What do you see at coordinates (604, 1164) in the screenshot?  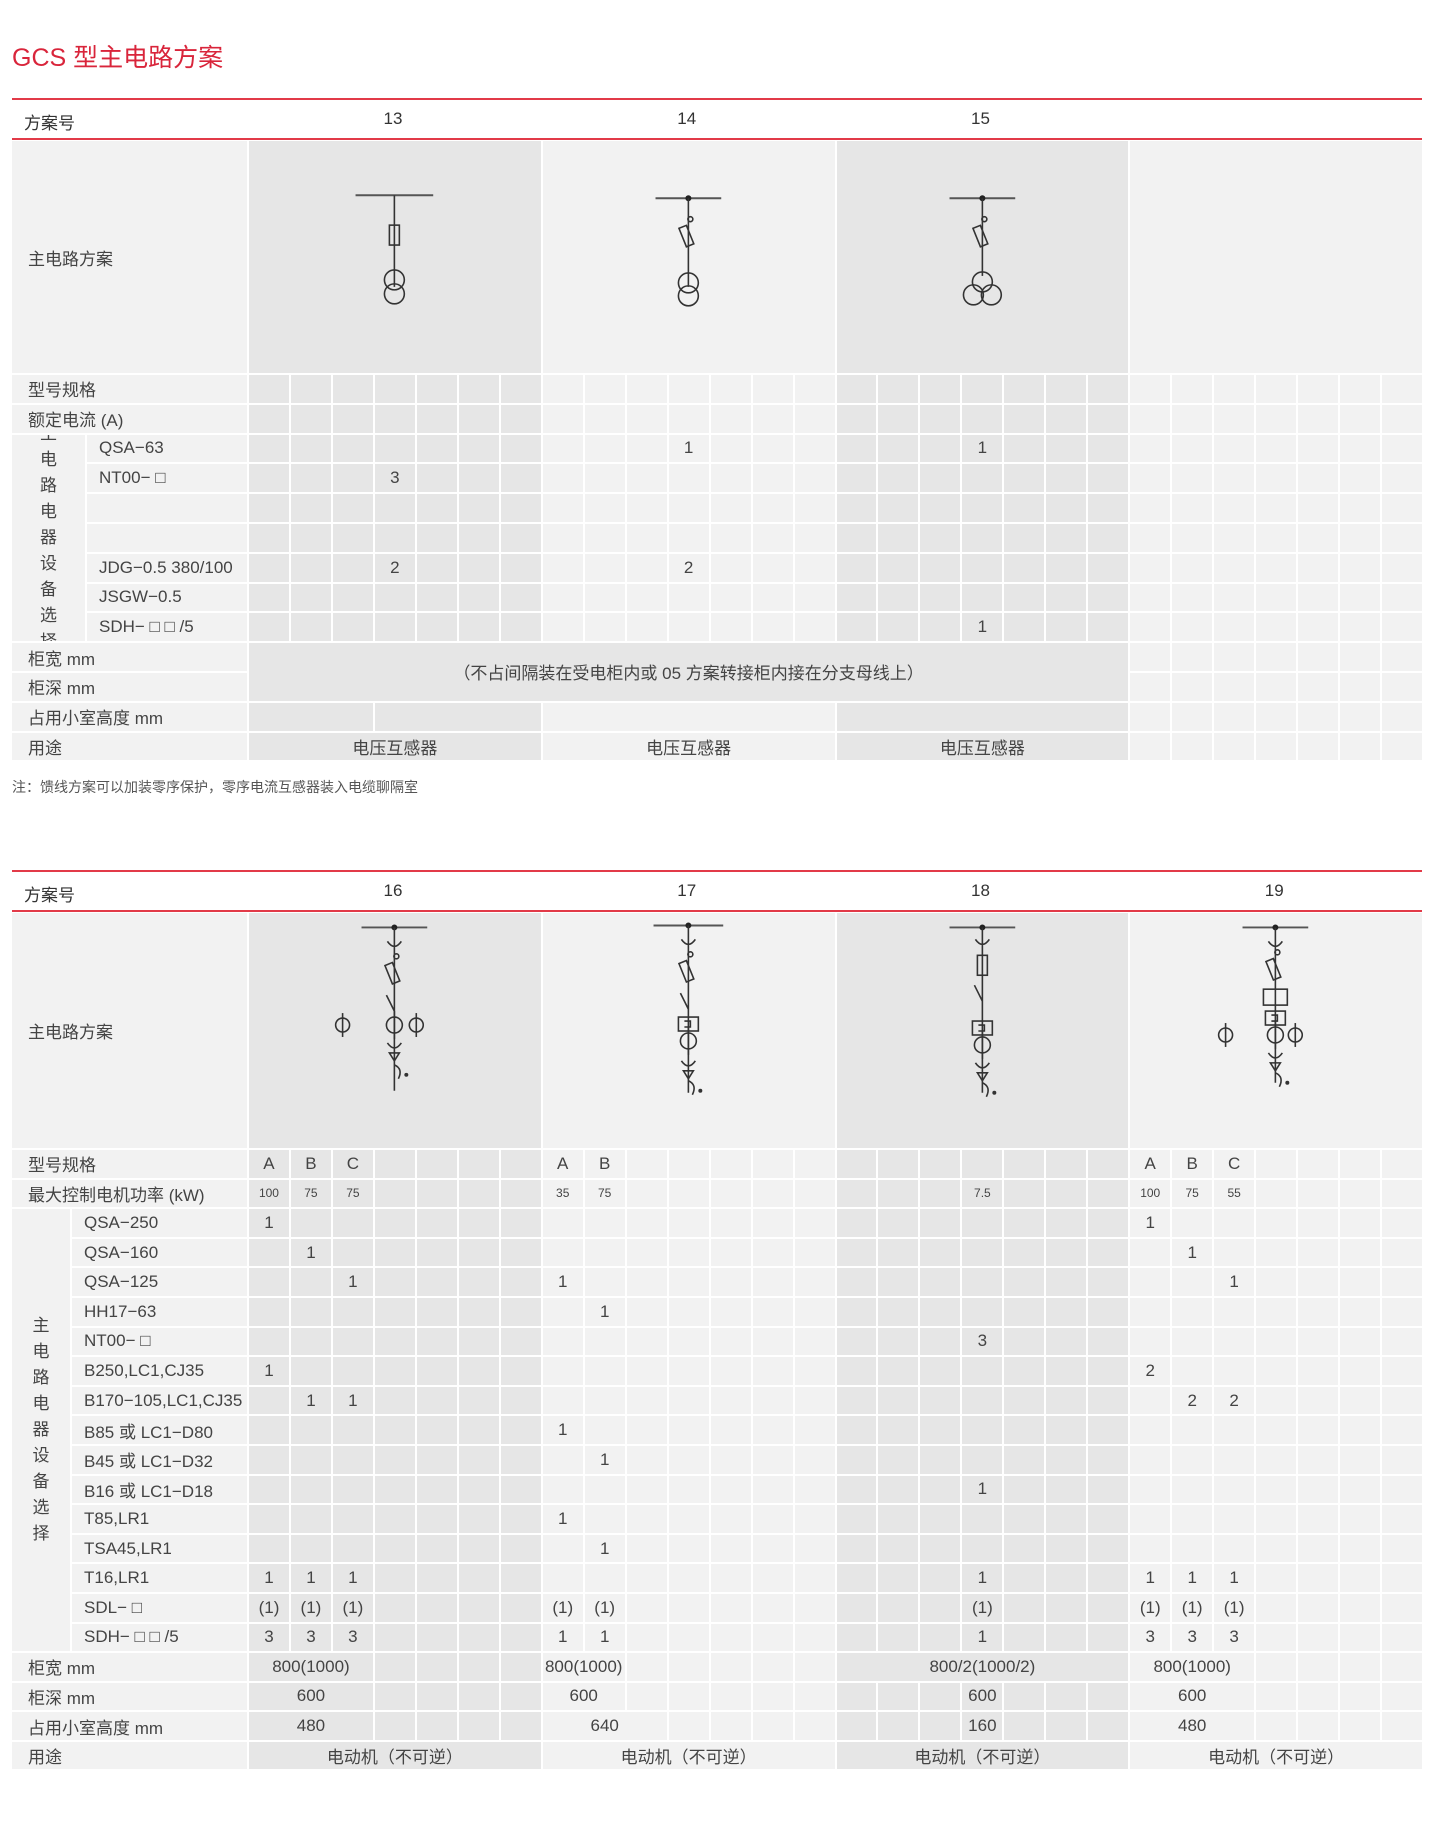 I see `value-cell: B` at bounding box center [604, 1164].